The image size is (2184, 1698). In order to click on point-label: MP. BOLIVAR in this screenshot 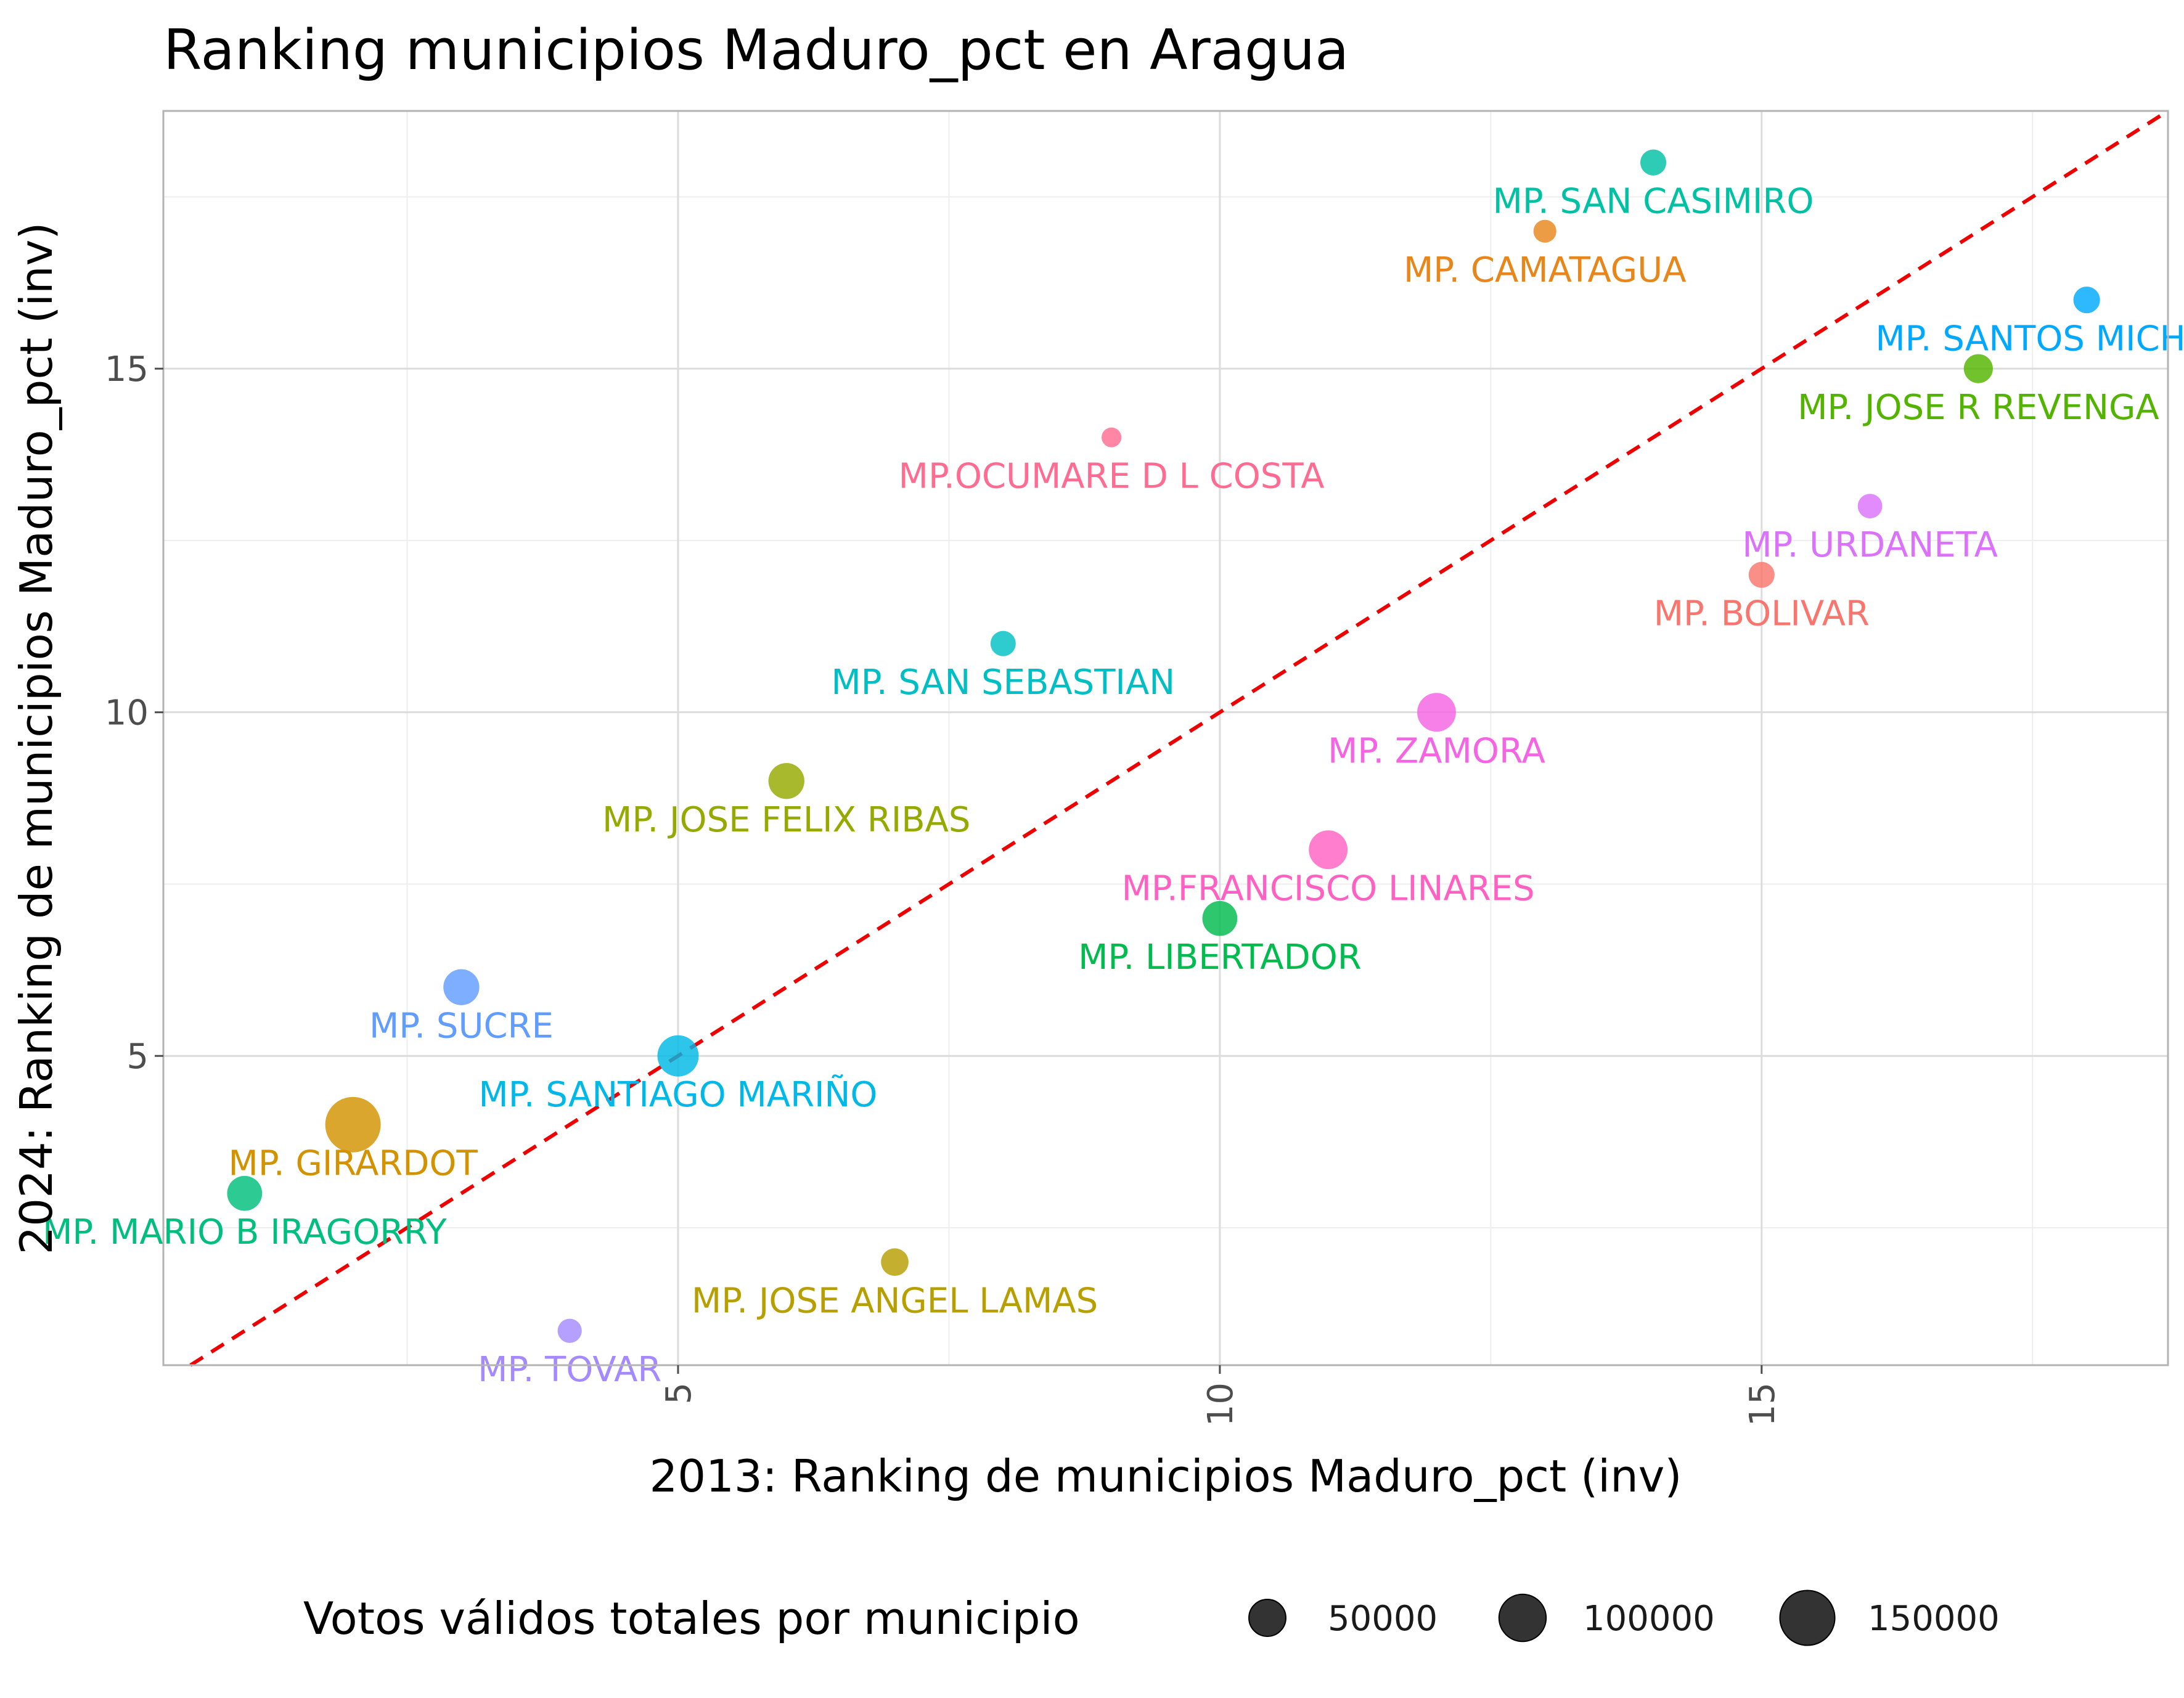, I will do `click(1762, 614)`.